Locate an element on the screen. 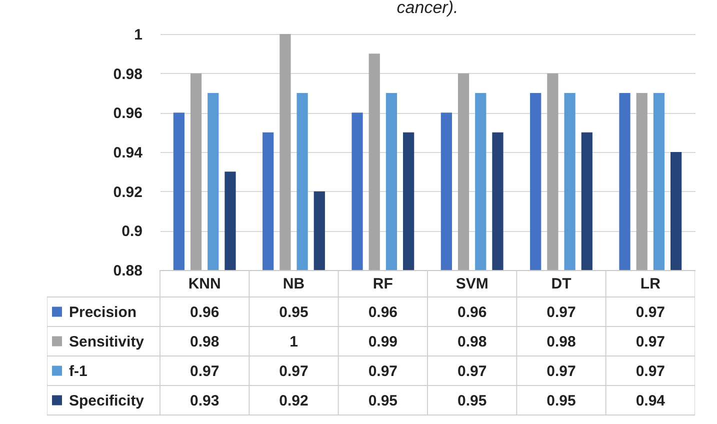 The image size is (717, 424). data-label: 1 is located at coordinates (294, 341).